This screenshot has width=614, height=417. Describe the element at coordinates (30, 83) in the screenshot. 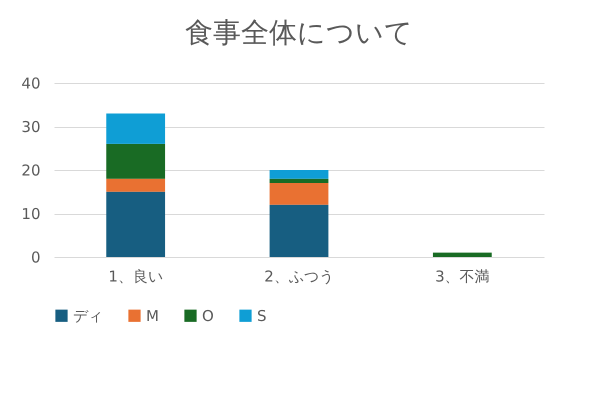

I see `y-tick-label: 40` at that location.